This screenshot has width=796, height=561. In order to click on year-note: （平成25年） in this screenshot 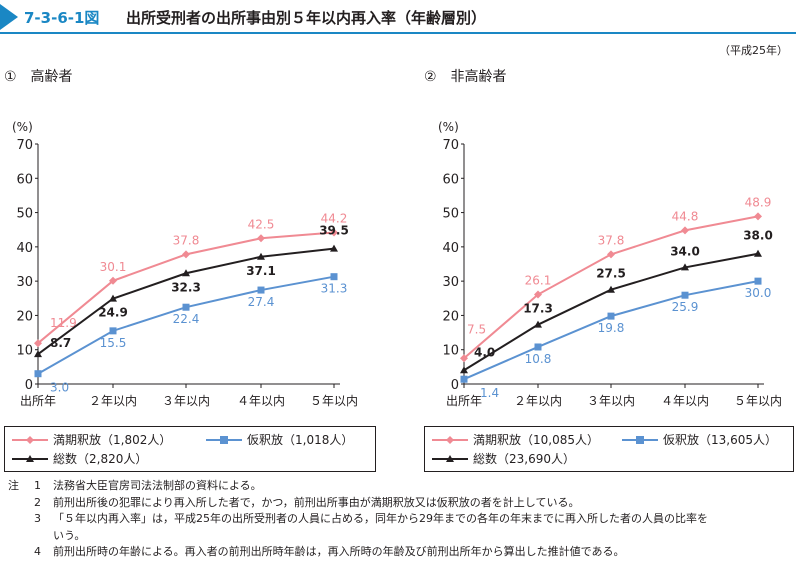, I will do `click(753, 50)`.